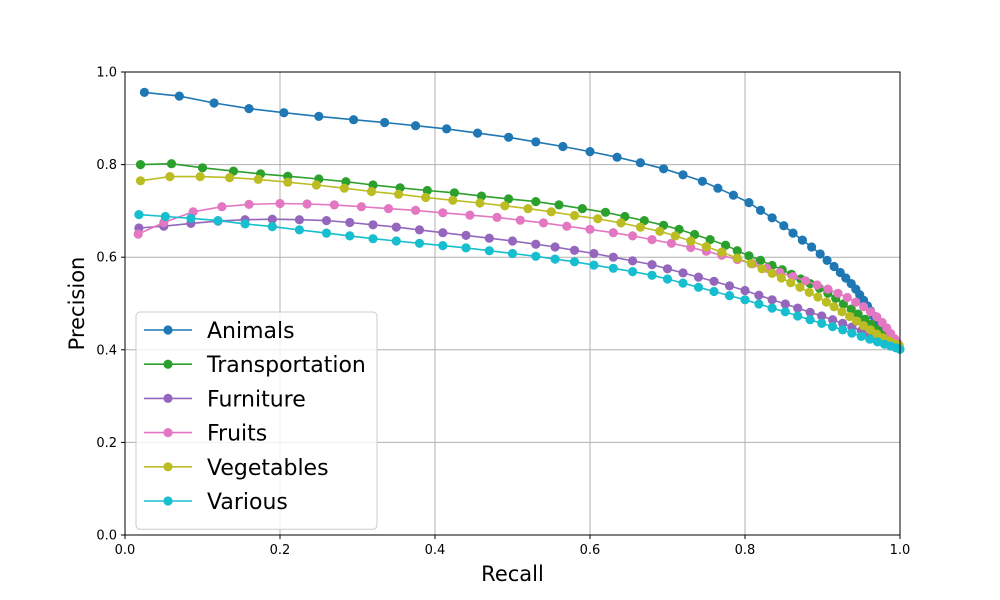 The height and width of the screenshot is (600, 1000). I want to click on legend-marker-fruits, so click(168, 433).